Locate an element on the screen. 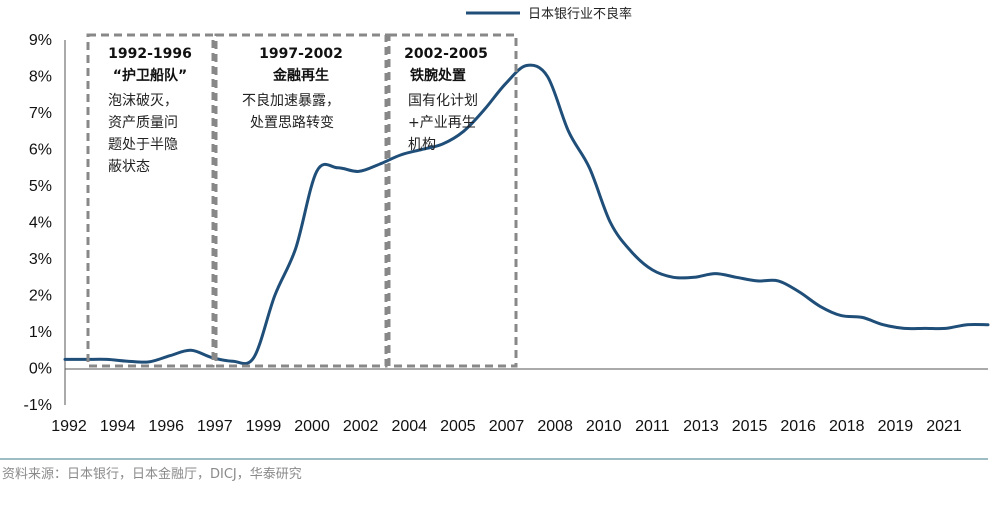 The height and width of the screenshot is (506, 1006). x-tick-label: 2015 is located at coordinates (750, 426).